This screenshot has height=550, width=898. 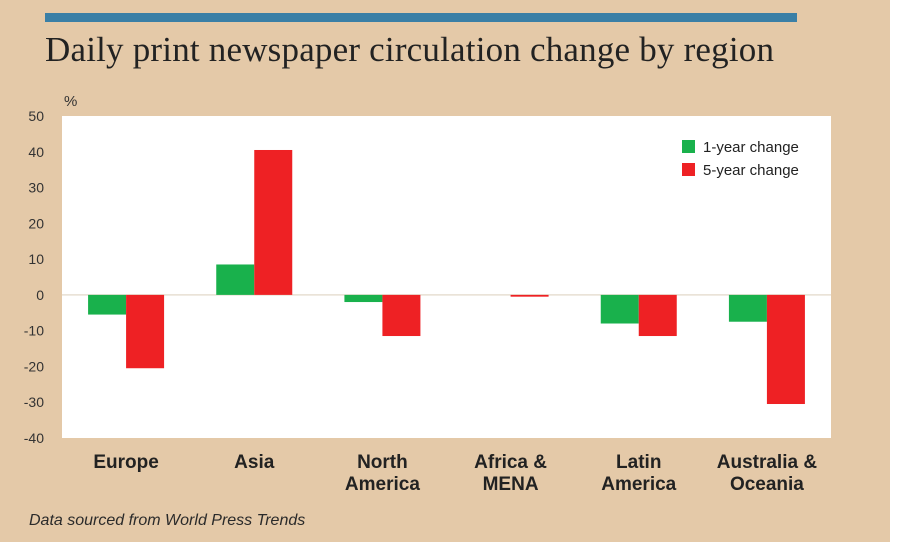 What do you see at coordinates (36, 152) in the screenshot?
I see `y-tick-label: 40` at bounding box center [36, 152].